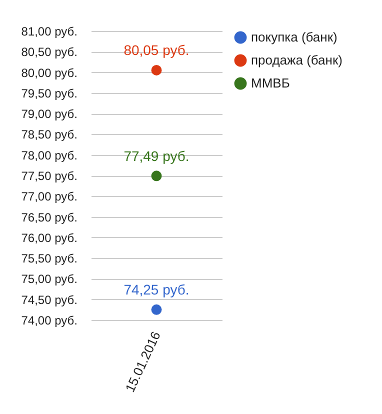  Describe the element at coordinates (296, 60) in the screenshot. I see `legend-label: продажа (банк)` at that location.